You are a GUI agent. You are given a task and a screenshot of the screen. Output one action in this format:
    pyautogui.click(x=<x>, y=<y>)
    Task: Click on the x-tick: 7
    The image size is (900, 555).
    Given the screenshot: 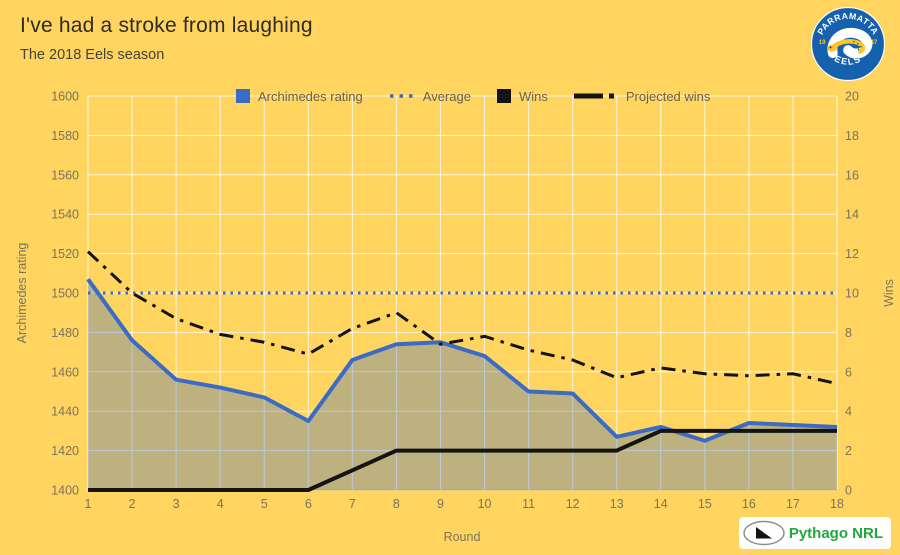 What is the action you would take?
    pyautogui.click(x=352, y=504)
    